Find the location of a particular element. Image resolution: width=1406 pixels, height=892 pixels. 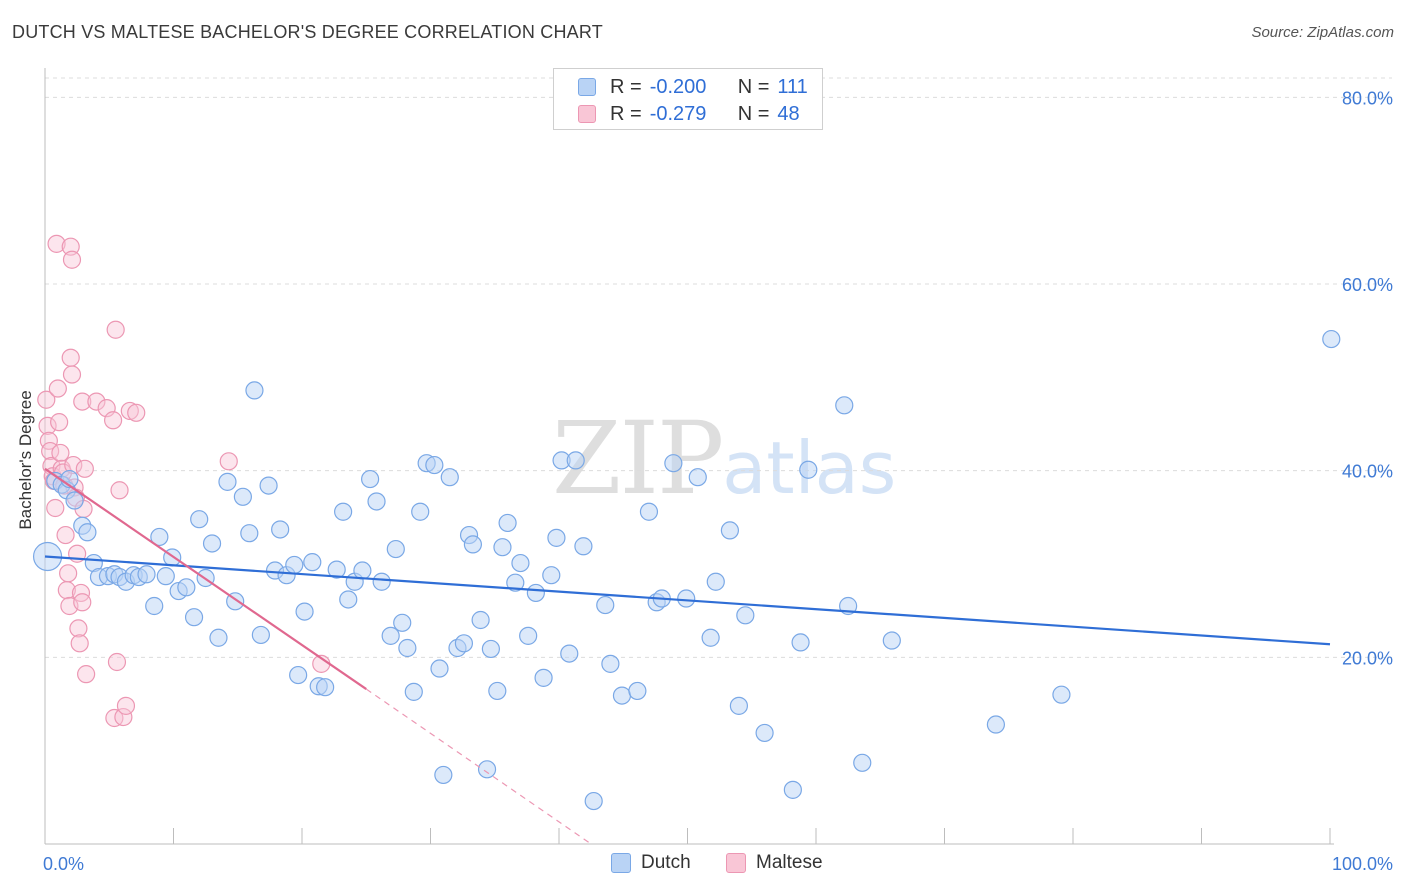

legend-swatch-dutch is located at coordinates (587, 87).